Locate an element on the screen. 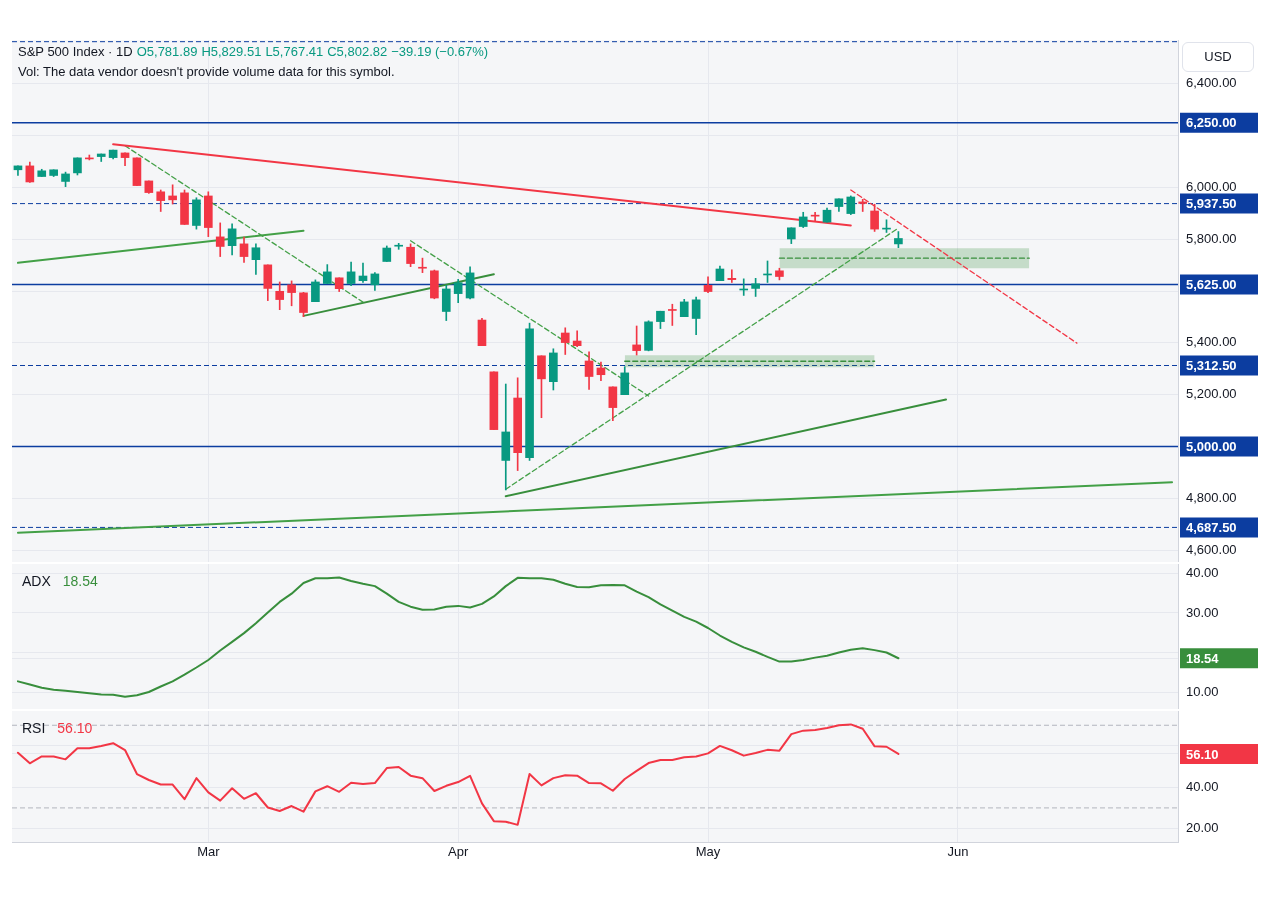 The image size is (1273, 913). y-tick-label: 10.00 is located at coordinates (1202, 691).